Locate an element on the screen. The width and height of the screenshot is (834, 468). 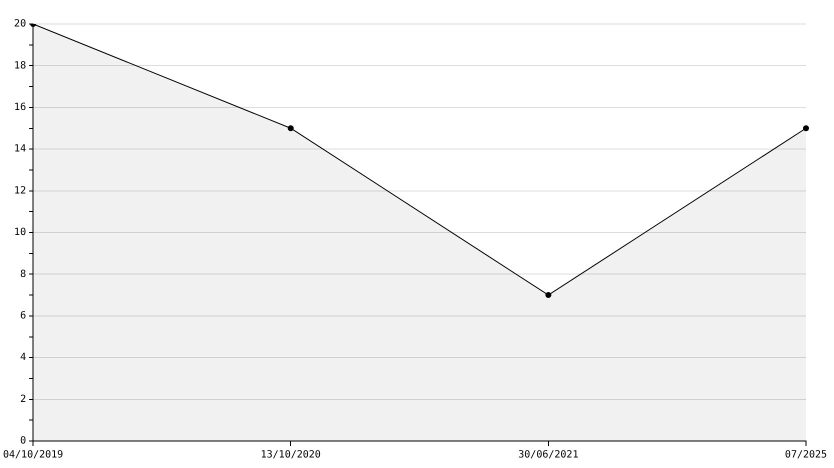
y-tick-label: 10 is located at coordinates (20, 232).